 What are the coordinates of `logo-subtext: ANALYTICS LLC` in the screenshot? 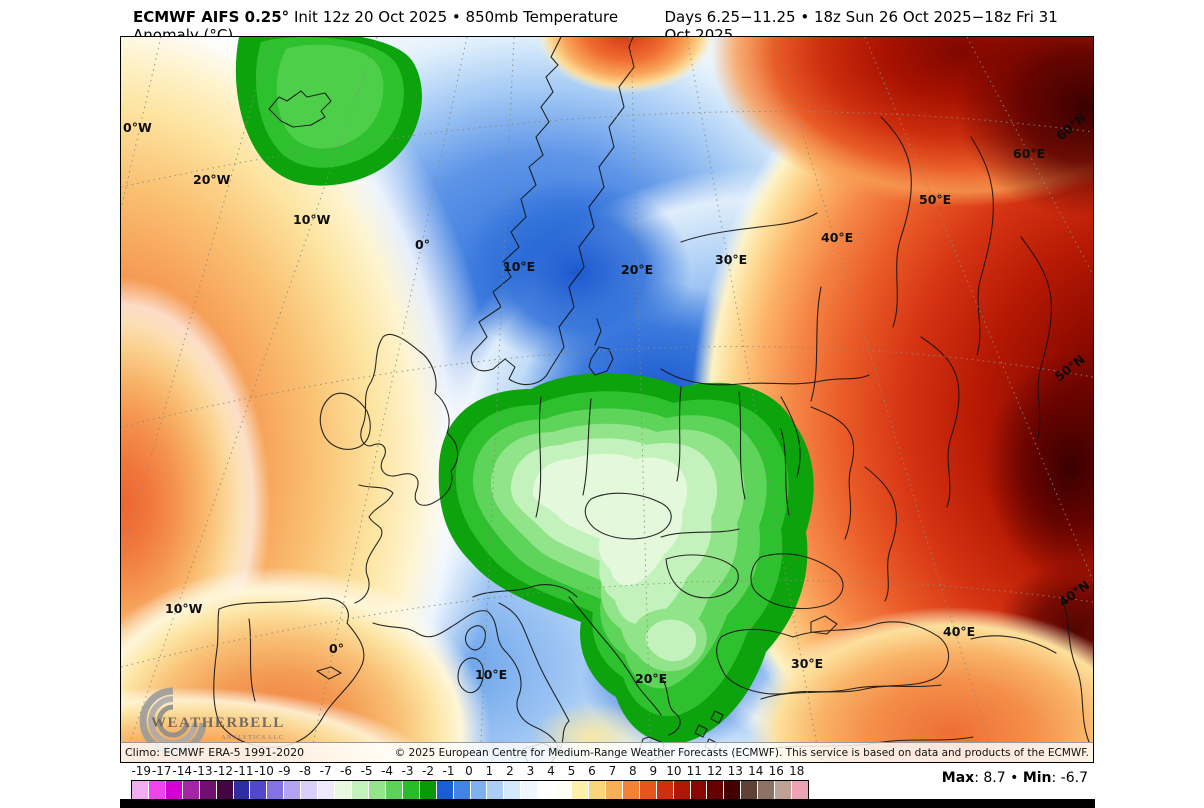 It's located at (252, 737).